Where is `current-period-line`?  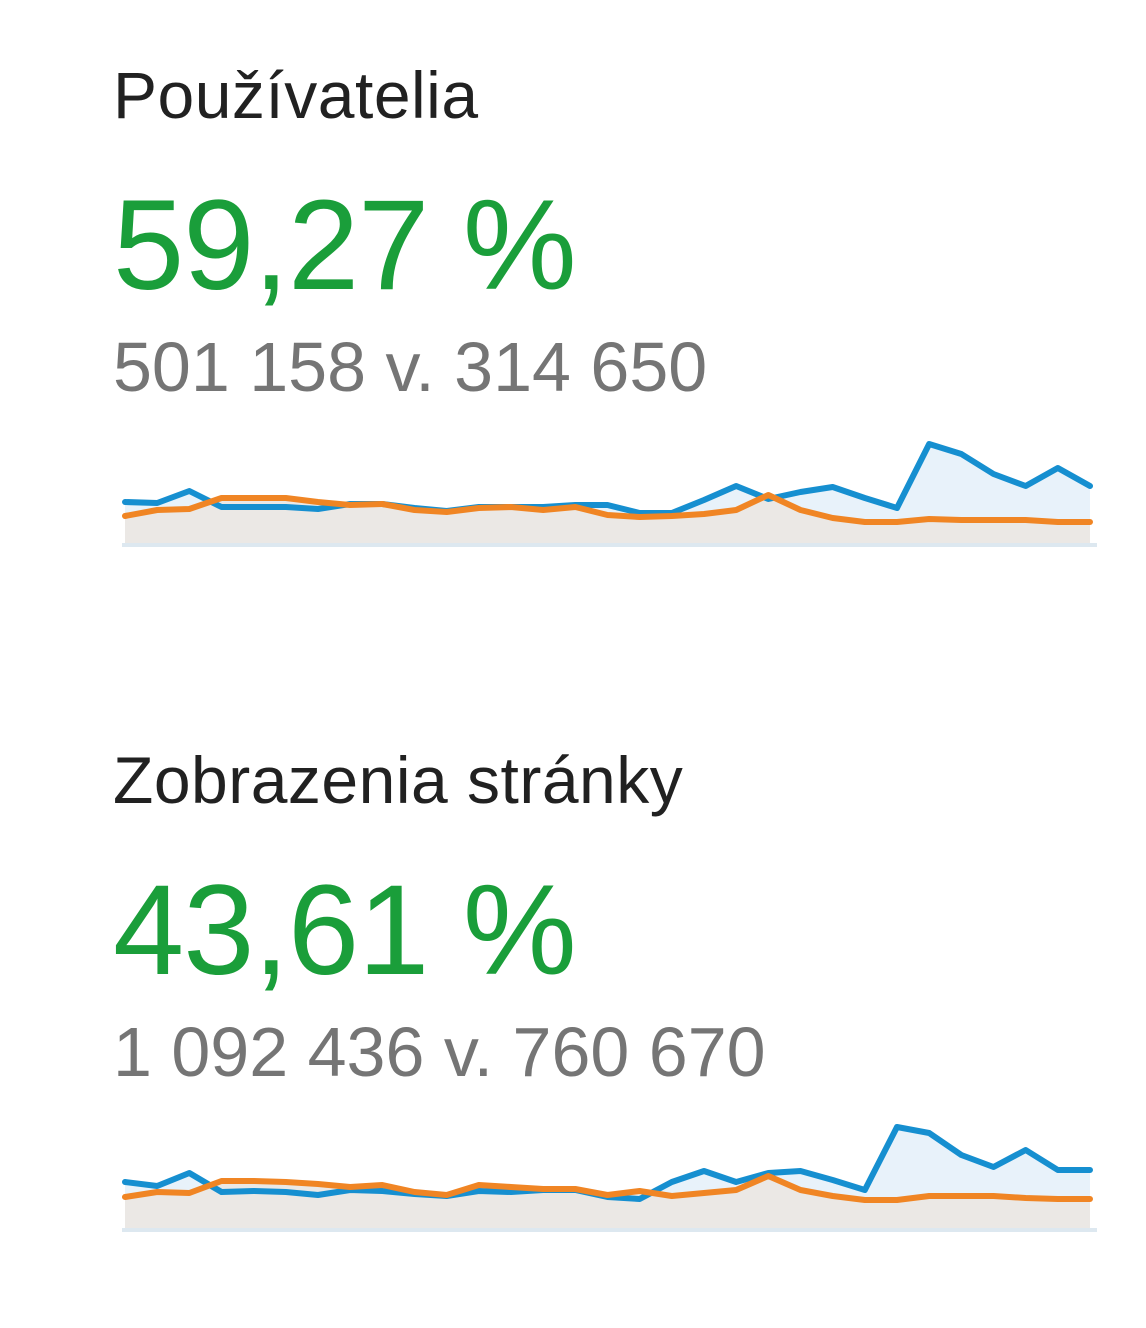
current-period-line is located at coordinates (607, 478).